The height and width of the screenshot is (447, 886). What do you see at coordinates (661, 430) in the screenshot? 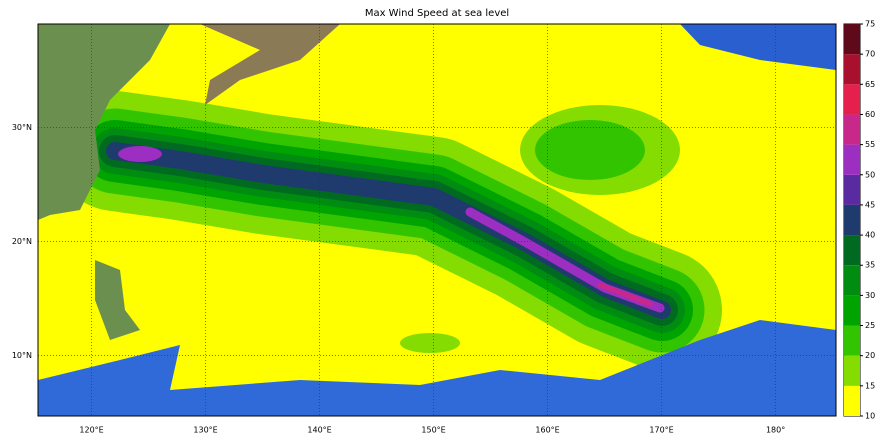
I see `x-tick-label: 170°E` at bounding box center [661, 430].